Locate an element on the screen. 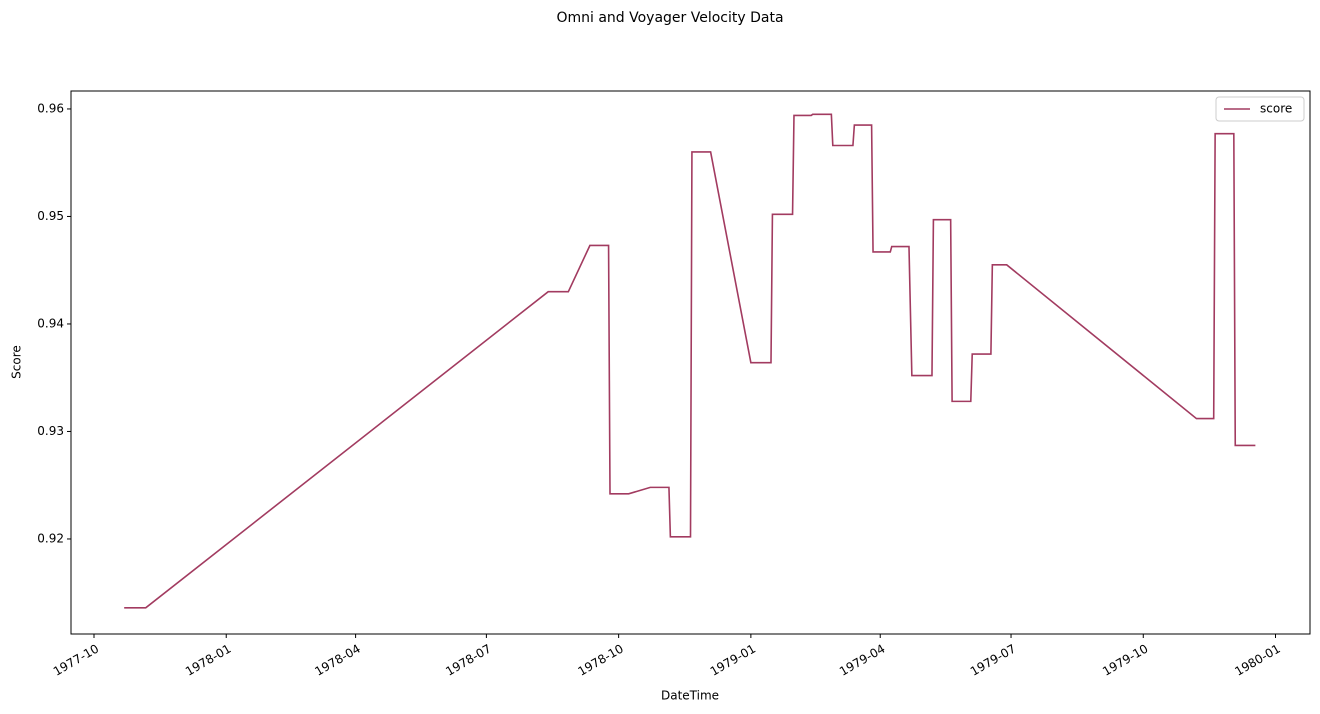  legend-box is located at coordinates (1260, 109).